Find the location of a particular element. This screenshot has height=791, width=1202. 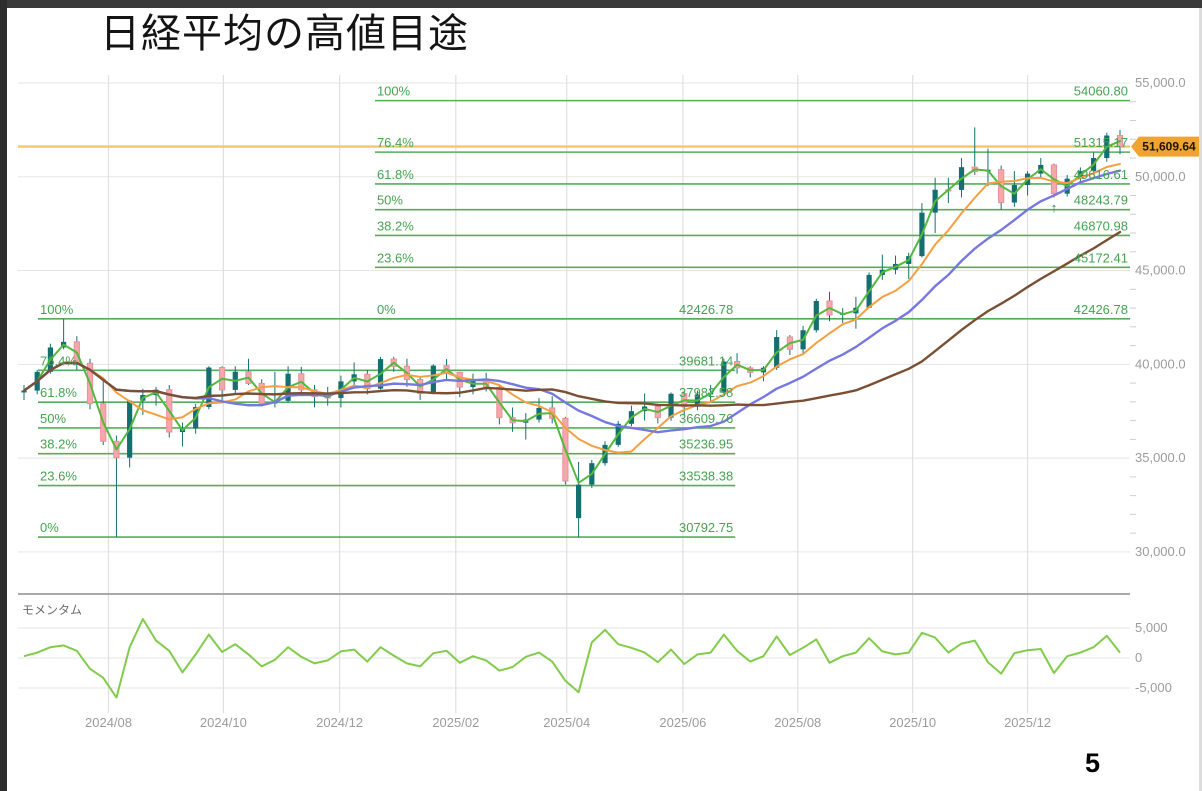

svg-text: 2025/10 is located at coordinates (912, 722).